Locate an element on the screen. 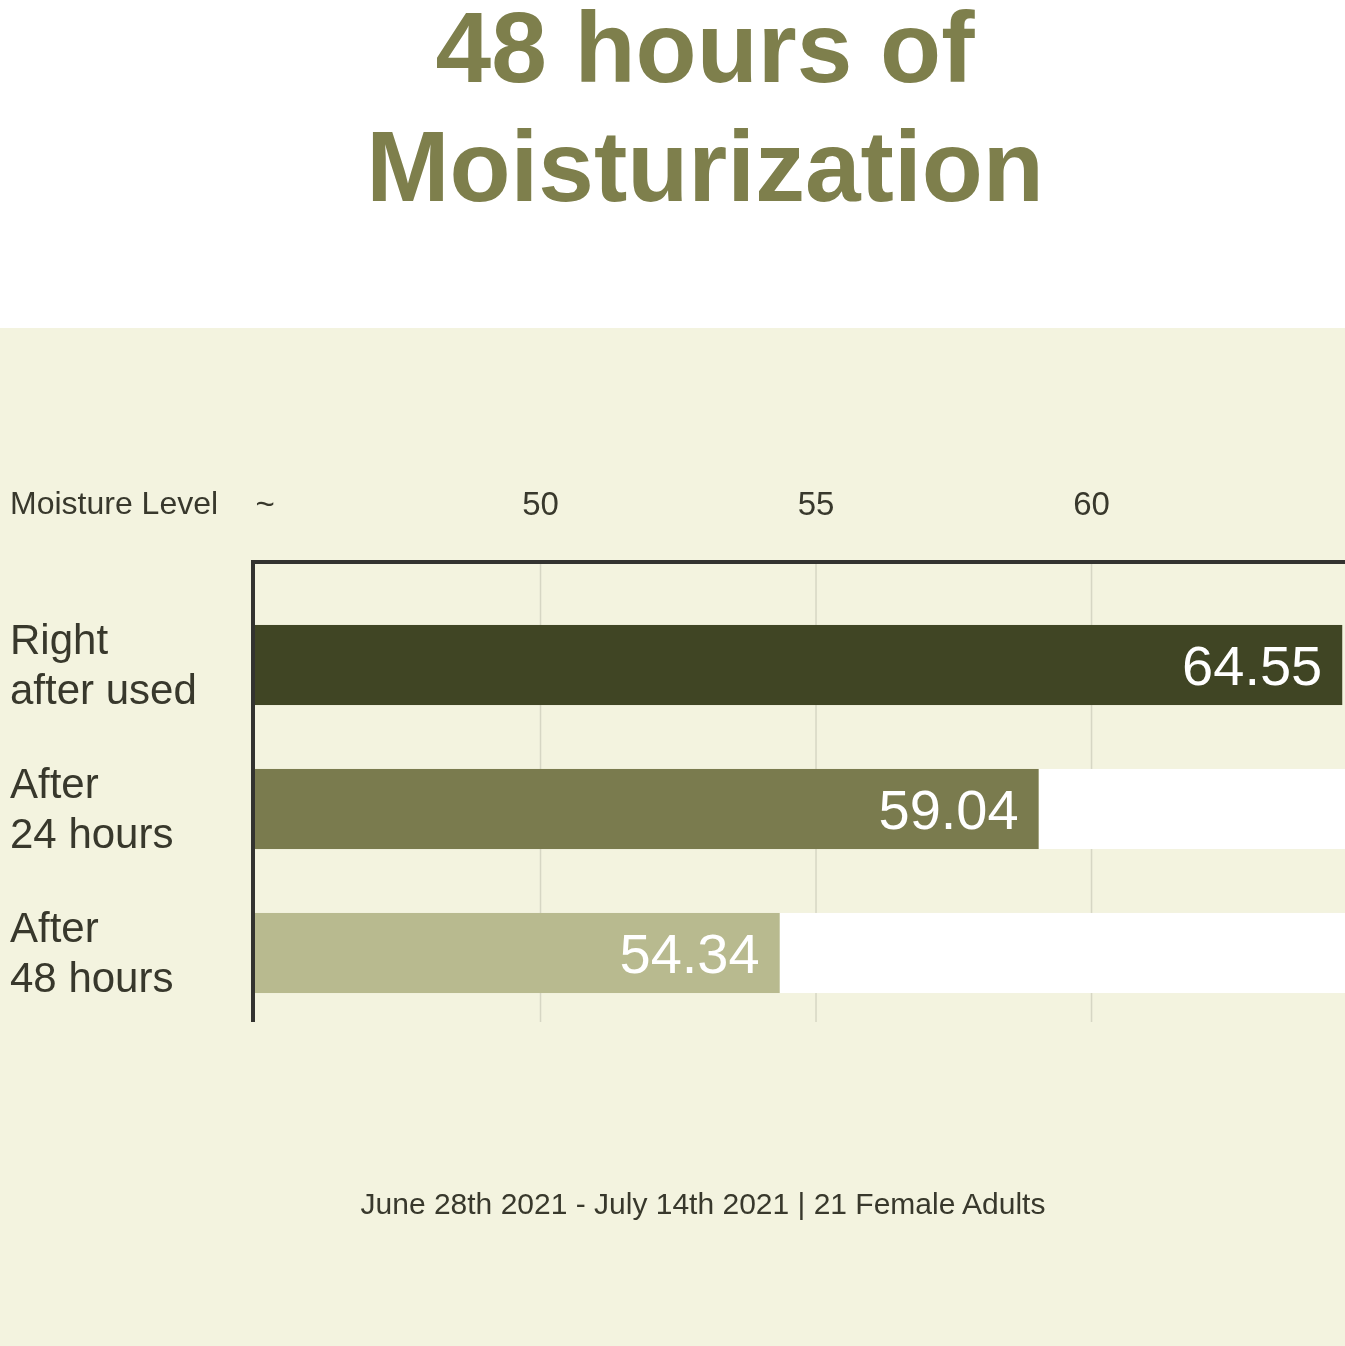 This screenshot has width=1345, height=1346. data-label: 54.34 is located at coordinates (689, 953).